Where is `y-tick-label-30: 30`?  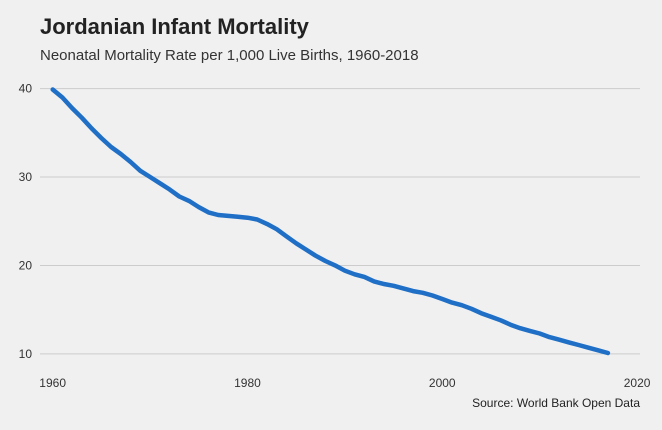
y-tick-label-30: 30 is located at coordinates (26, 177).